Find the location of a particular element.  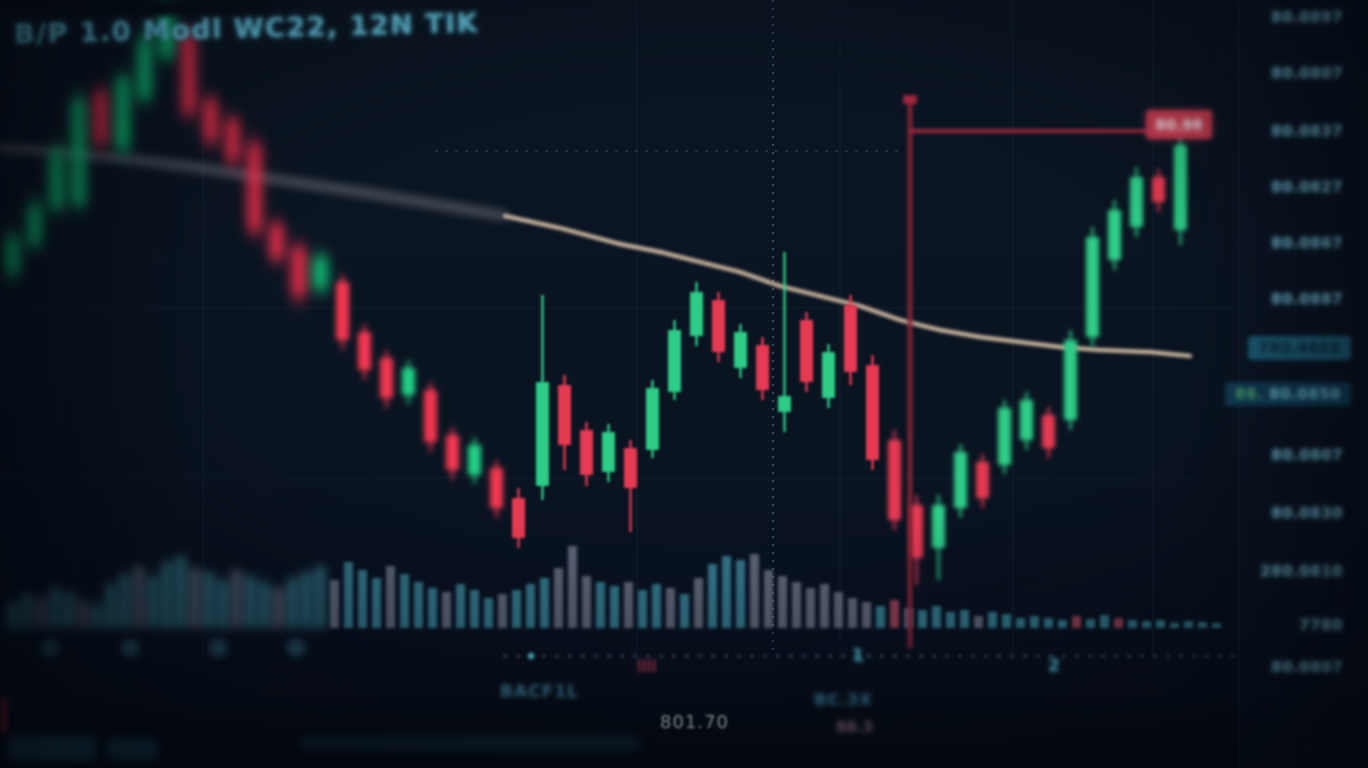

footer-label-center: 801.70 is located at coordinates (694, 722).